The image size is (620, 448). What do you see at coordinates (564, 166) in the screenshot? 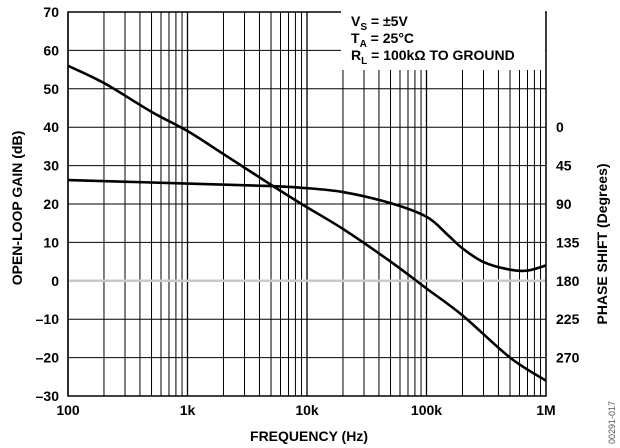
I see `y2-tick-label: 45` at bounding box center [564, 166].